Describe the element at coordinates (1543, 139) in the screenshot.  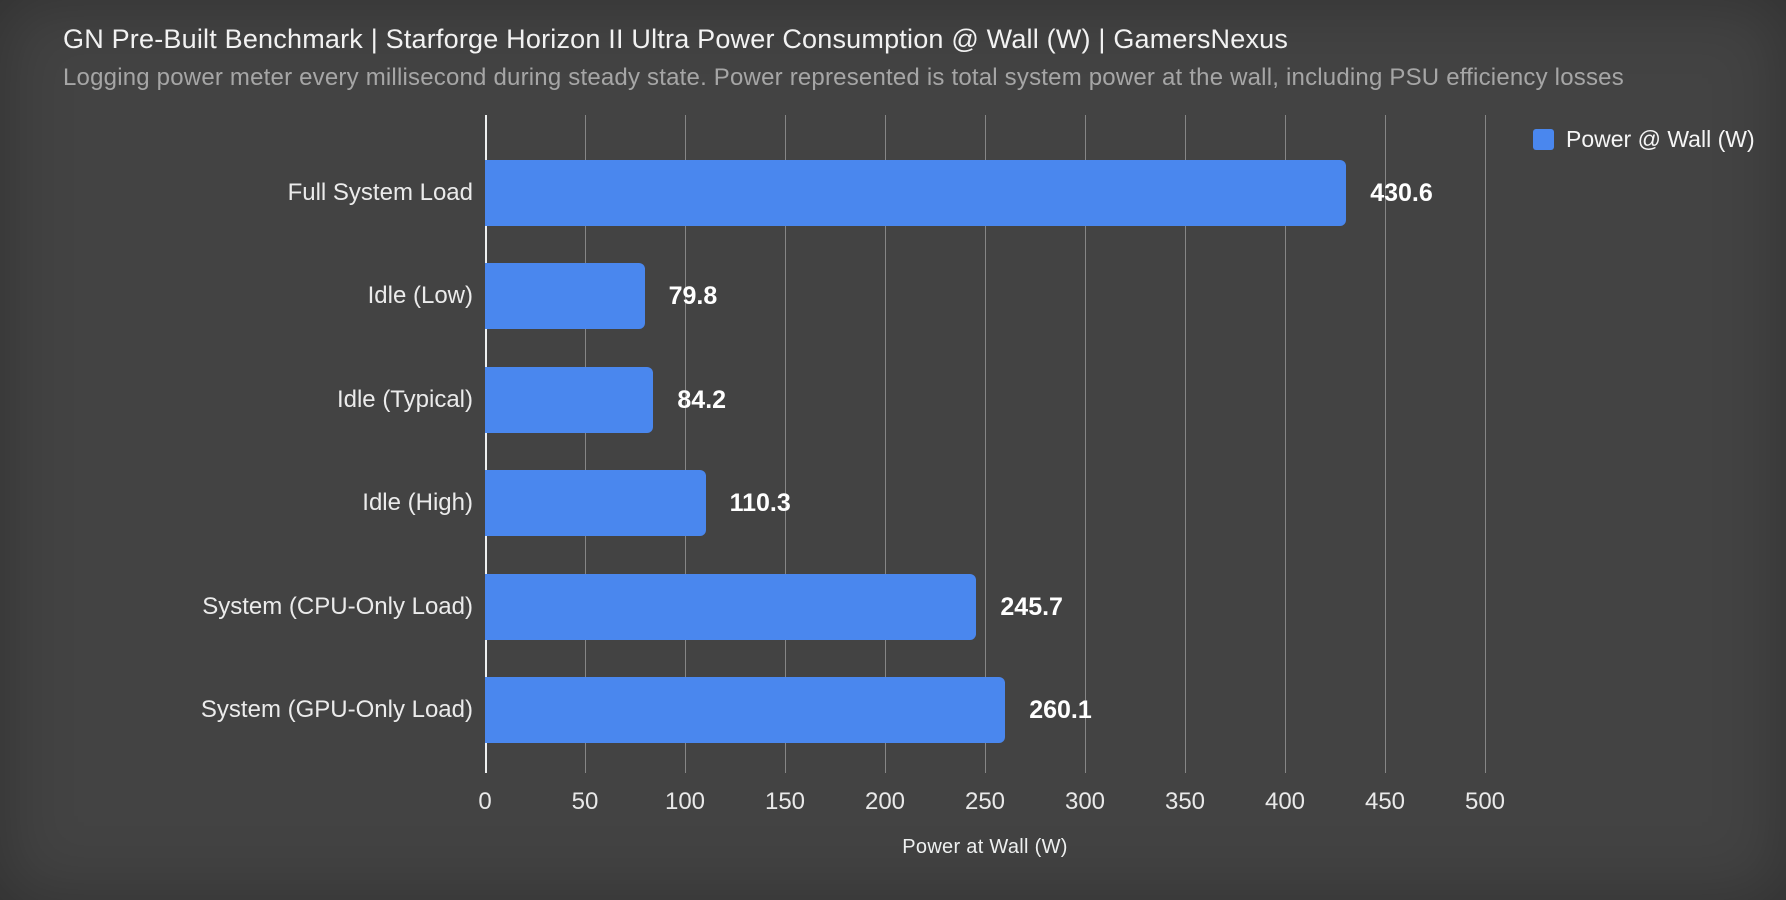
I see `legend-swatch-icon` at that location.